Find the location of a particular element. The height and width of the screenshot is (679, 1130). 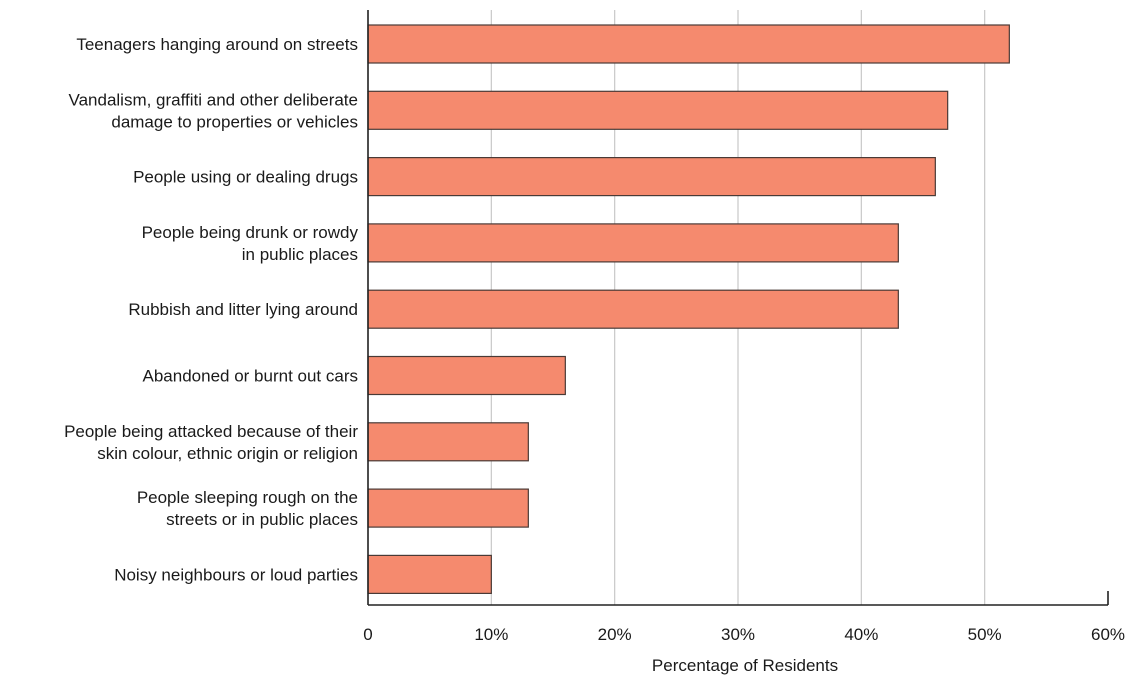

x-tick-label: 50% is located at coordinates (985, 634).